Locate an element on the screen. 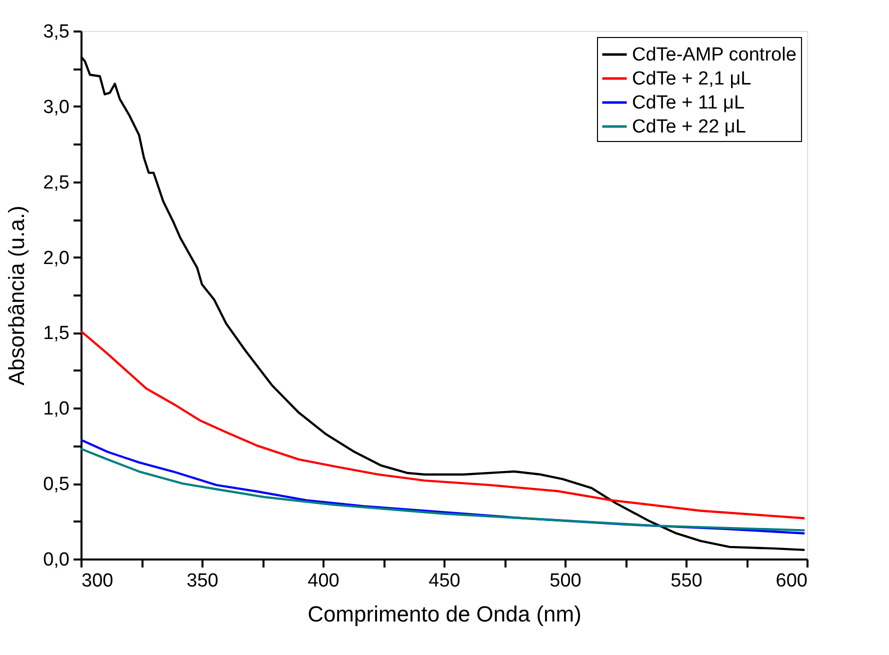  x-axis-title: Comprimento de Onda (nm) is located at coordinates (445, 614).